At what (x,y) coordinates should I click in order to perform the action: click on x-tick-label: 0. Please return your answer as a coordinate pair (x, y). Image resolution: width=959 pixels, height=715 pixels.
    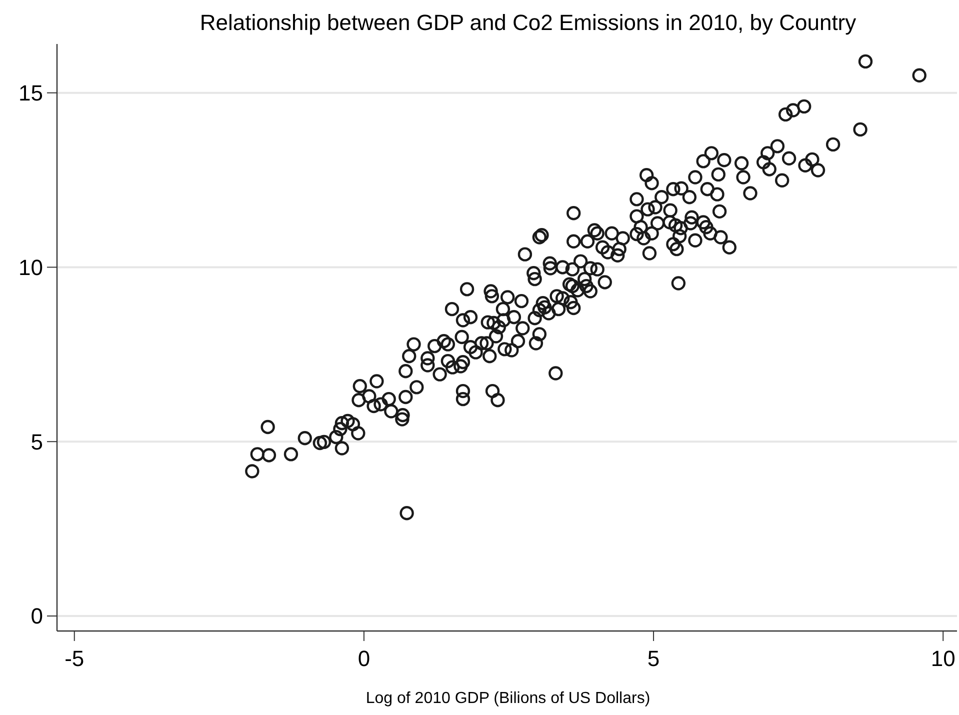
    Looking at the image, I should click on (364, 658).